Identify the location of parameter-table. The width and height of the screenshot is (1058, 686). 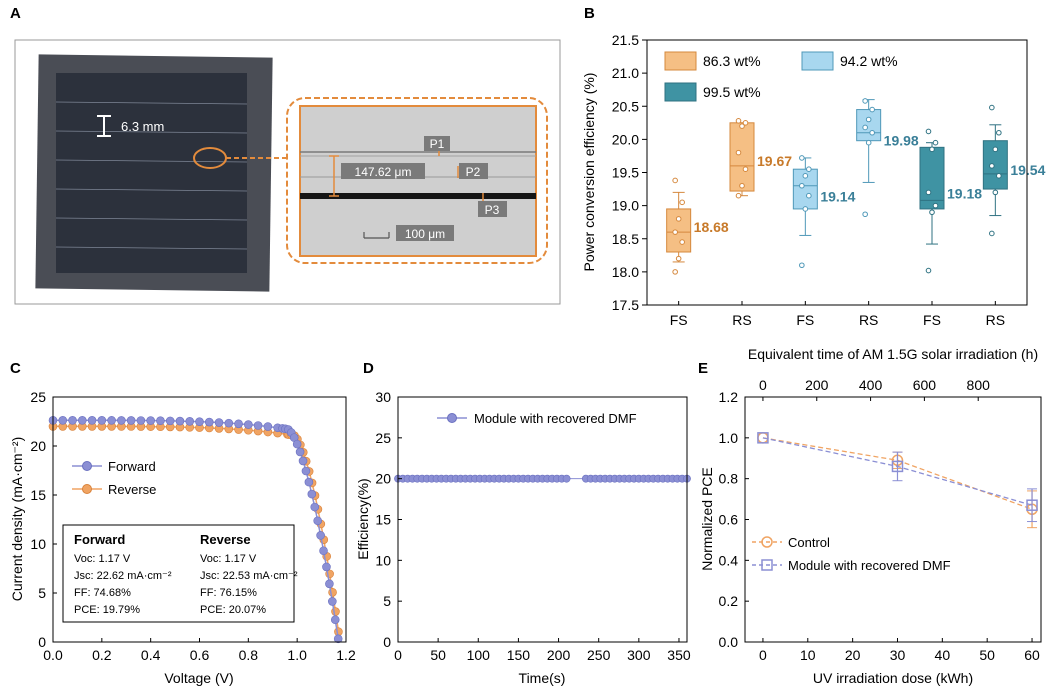
(178, 573).